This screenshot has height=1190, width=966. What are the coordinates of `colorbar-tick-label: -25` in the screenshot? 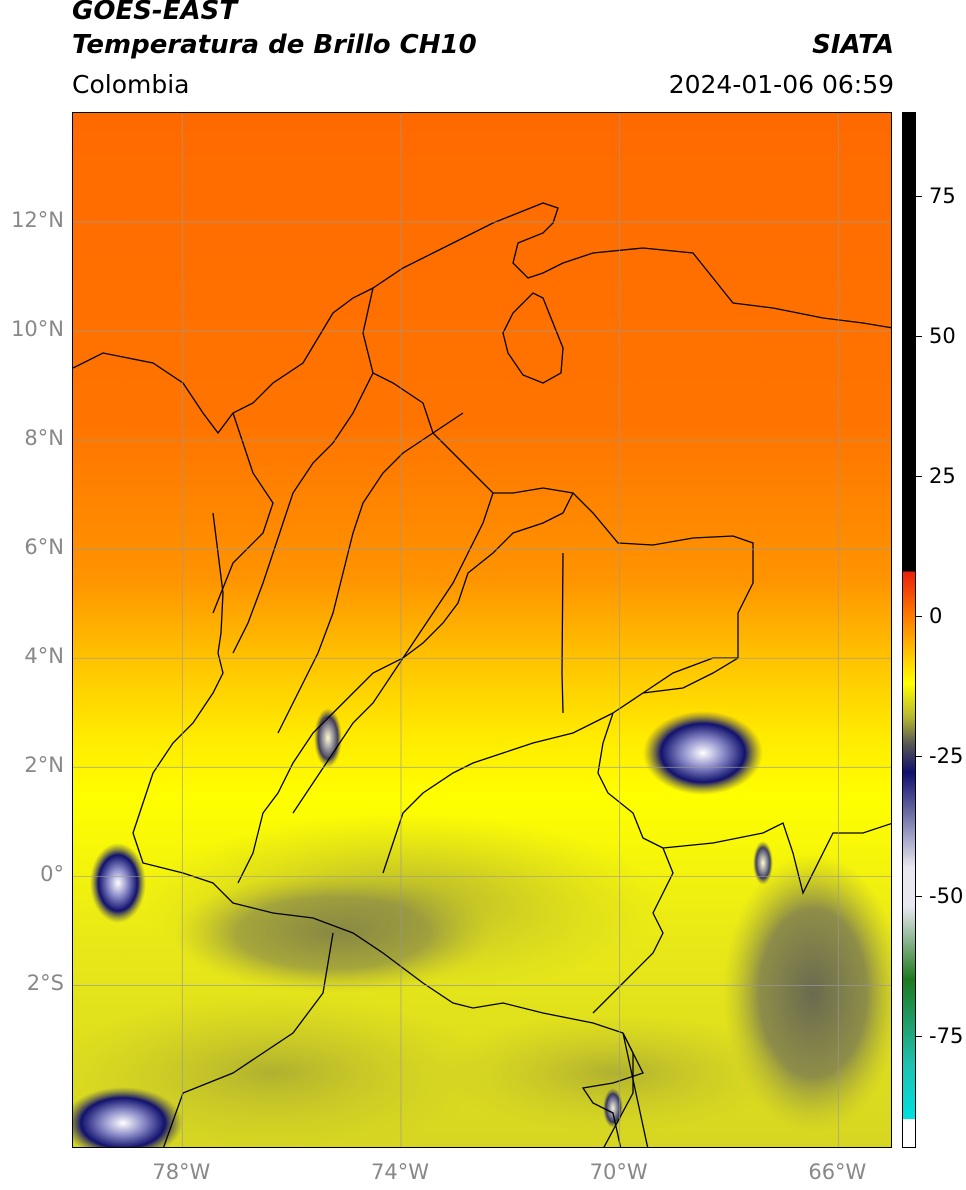 It's located at (946, 756).